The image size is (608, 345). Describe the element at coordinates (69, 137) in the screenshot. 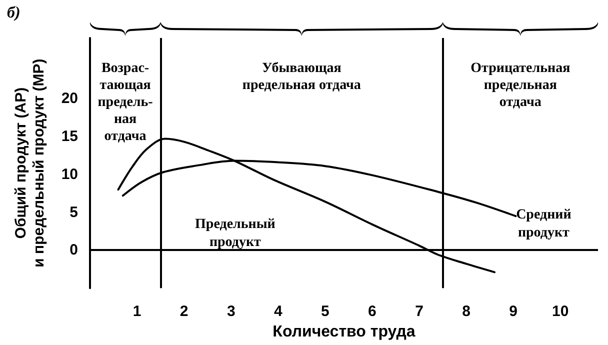

I see `y-tick-label: 15` at that location.